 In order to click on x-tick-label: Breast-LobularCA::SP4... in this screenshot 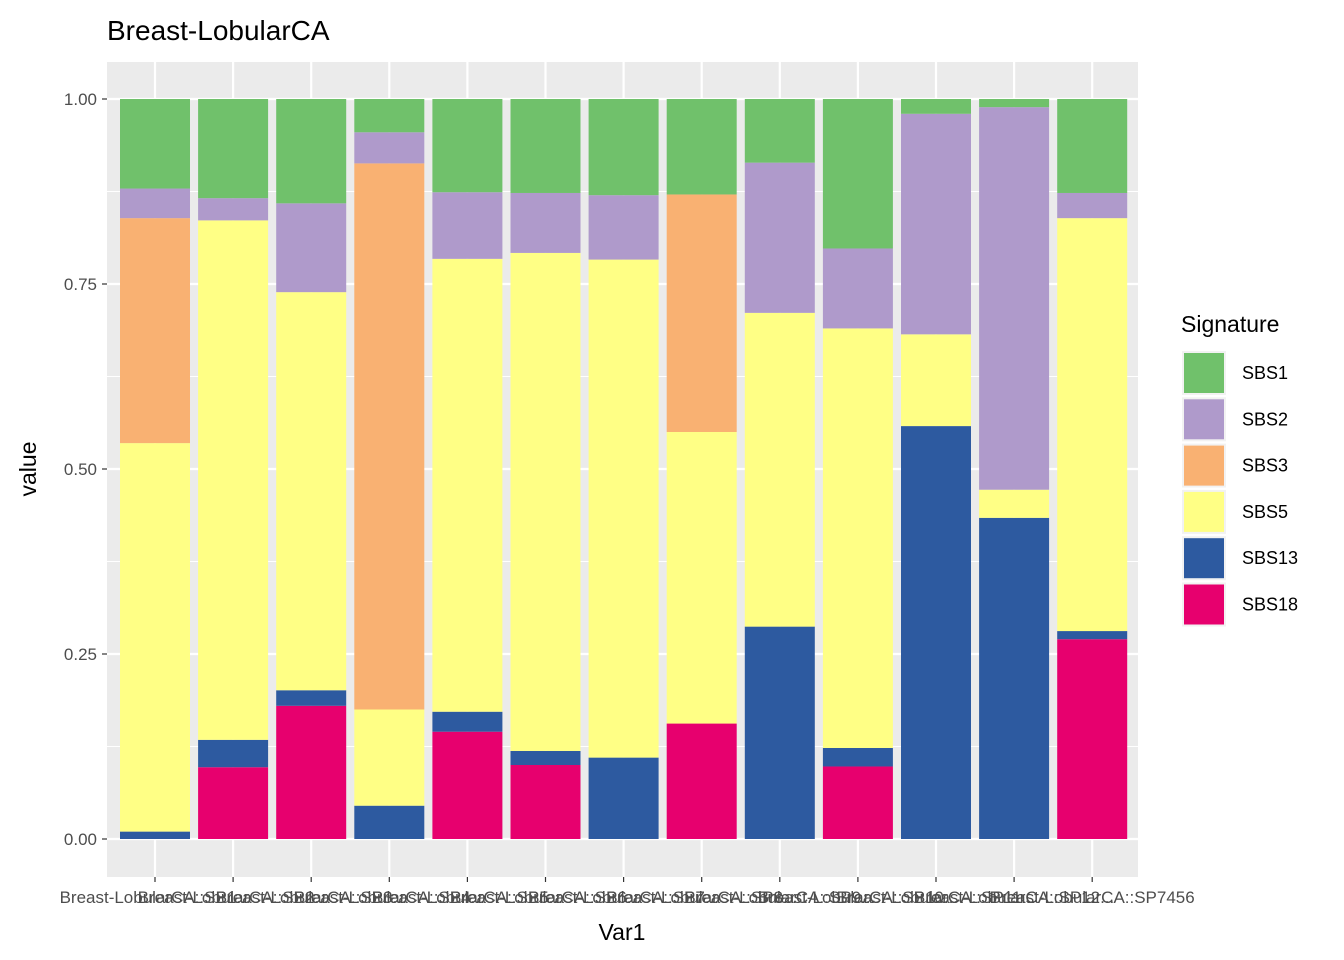, I will do `click(389, 897)`.